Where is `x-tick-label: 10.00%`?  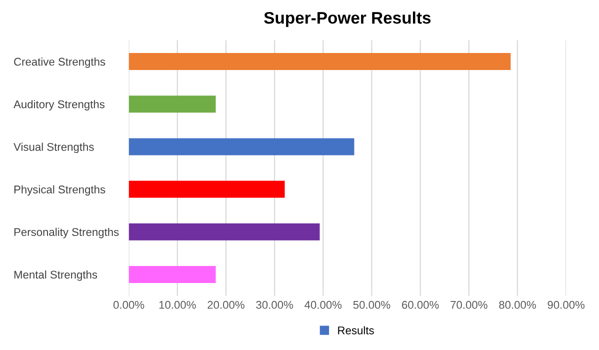
x-tick-label: 10.00% is located at coordinates (177, 304).